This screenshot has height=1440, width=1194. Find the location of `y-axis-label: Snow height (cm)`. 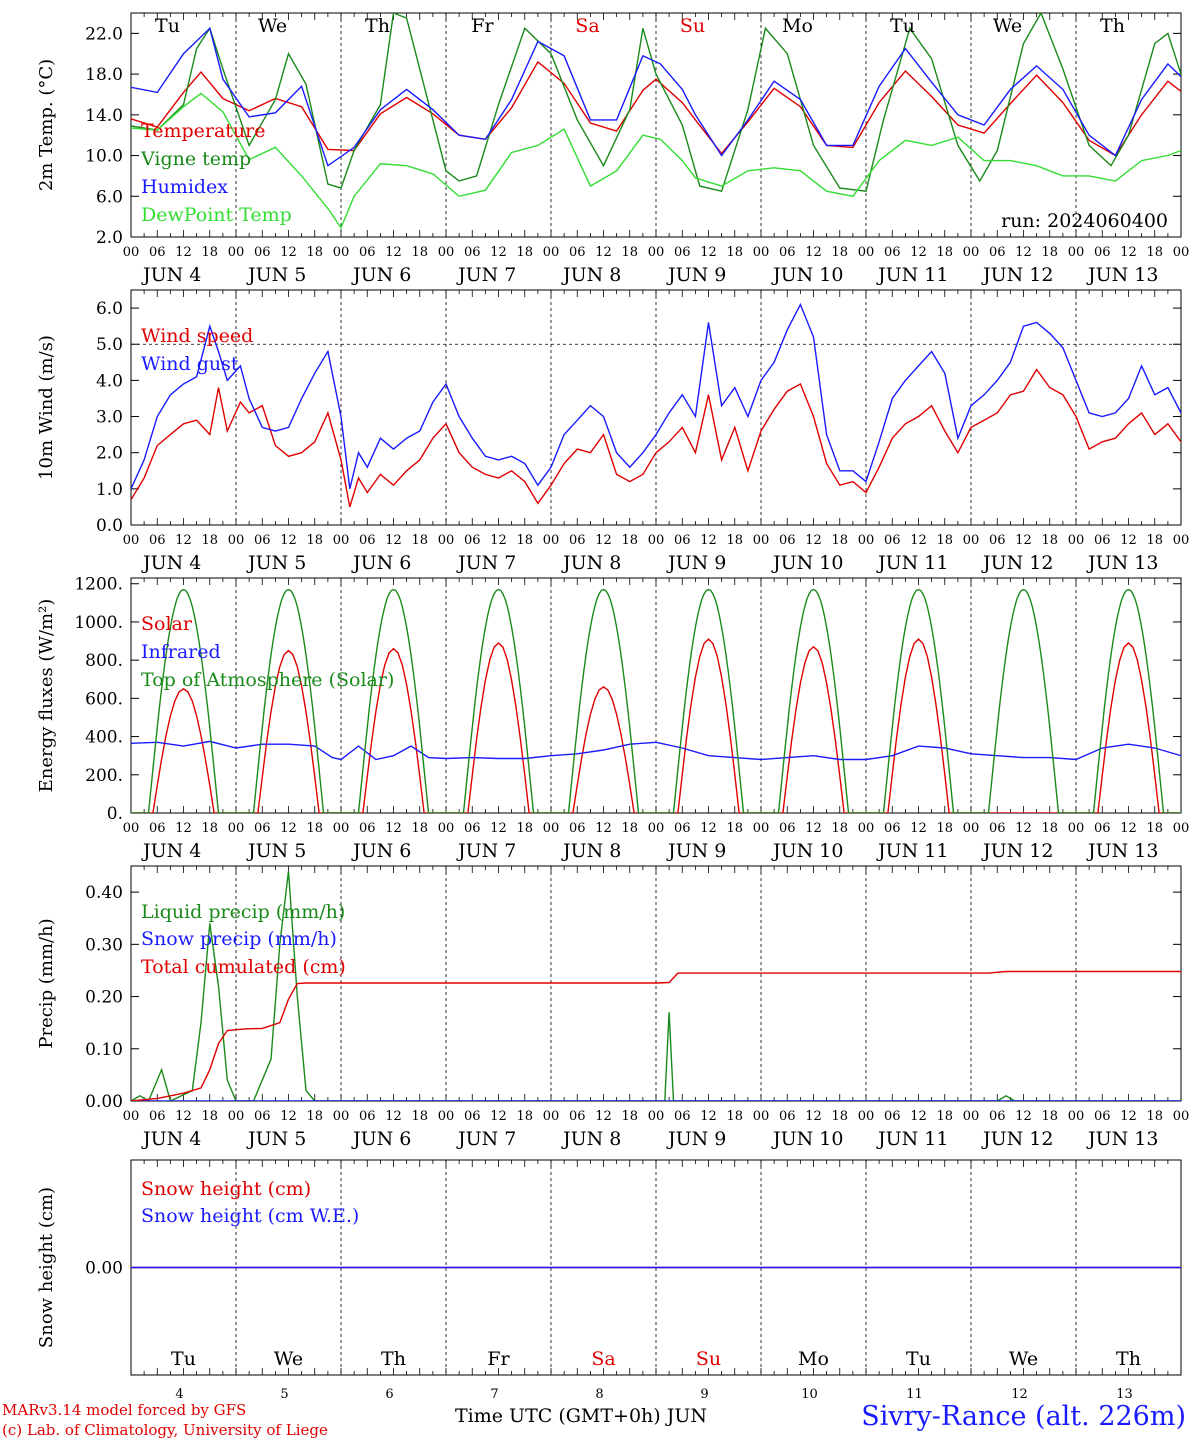

y-axis-label: Snow height (cm) is located at coordinates (46, 1267).